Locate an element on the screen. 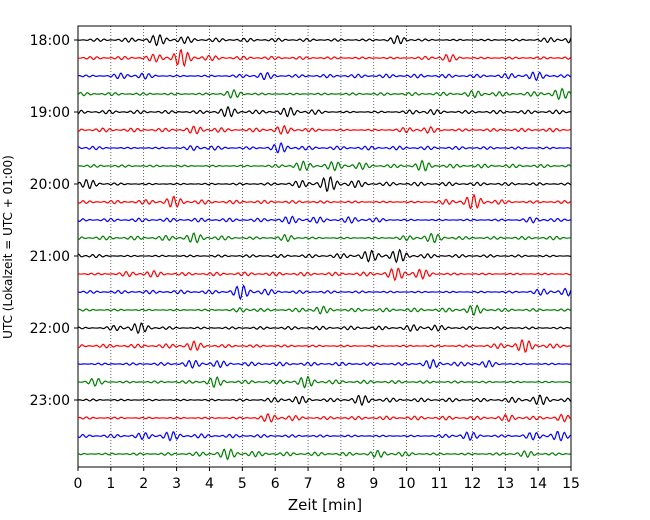 This screenshot has width=650, height=520. x-tick-label: 4 is located at coordinates (209, 484).